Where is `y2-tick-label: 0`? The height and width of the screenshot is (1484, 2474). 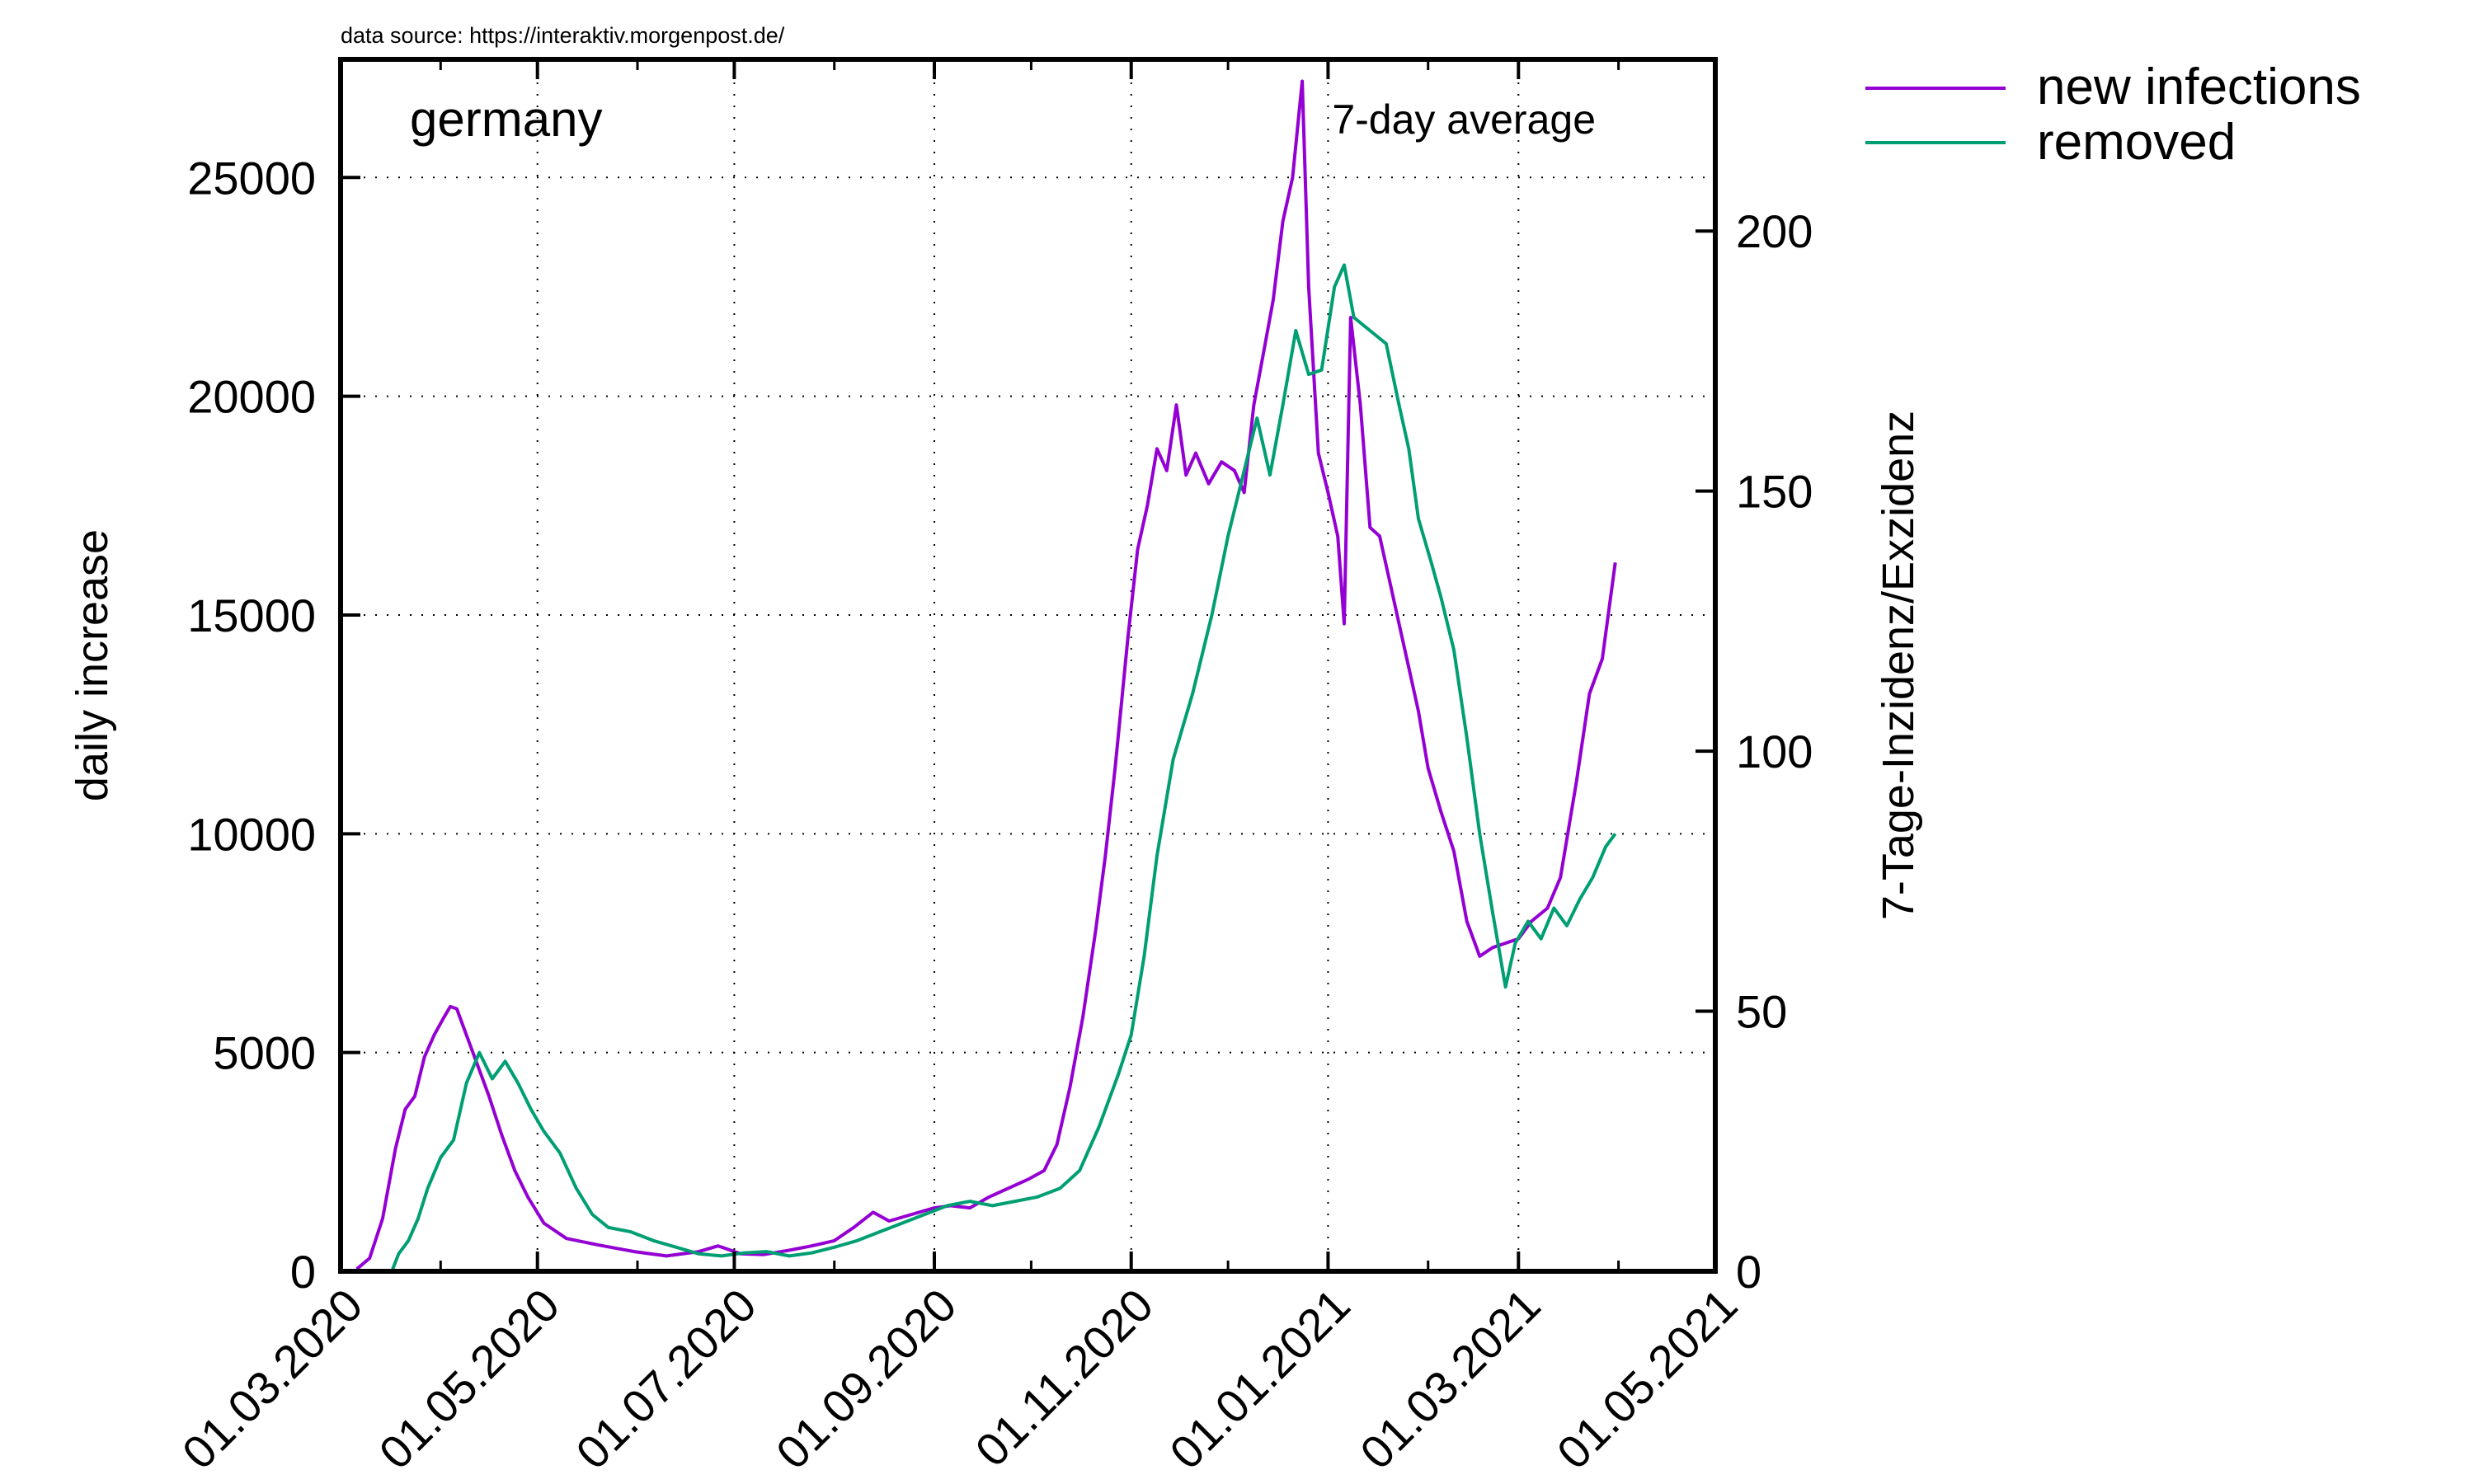 y2-tick-label: 0 is located at coordinates (1748, 1272).